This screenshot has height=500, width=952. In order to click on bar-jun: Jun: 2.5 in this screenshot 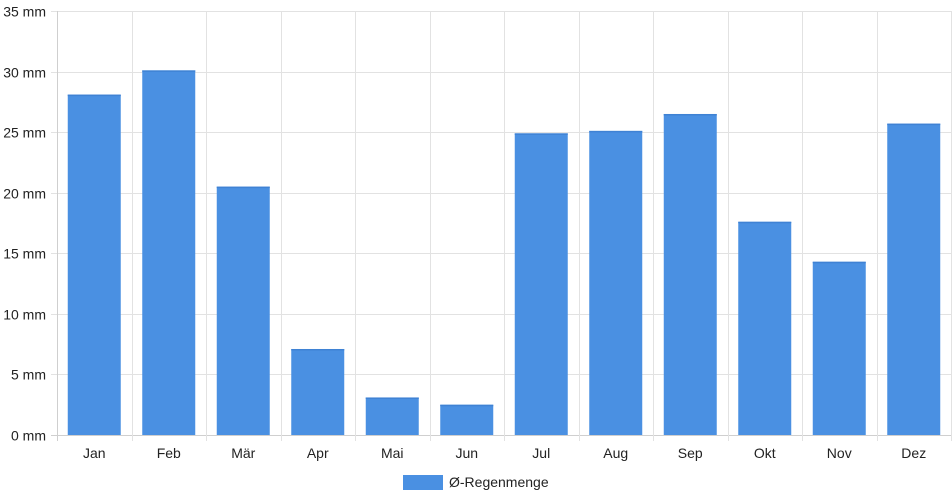, I will do `click(467, 419)`.